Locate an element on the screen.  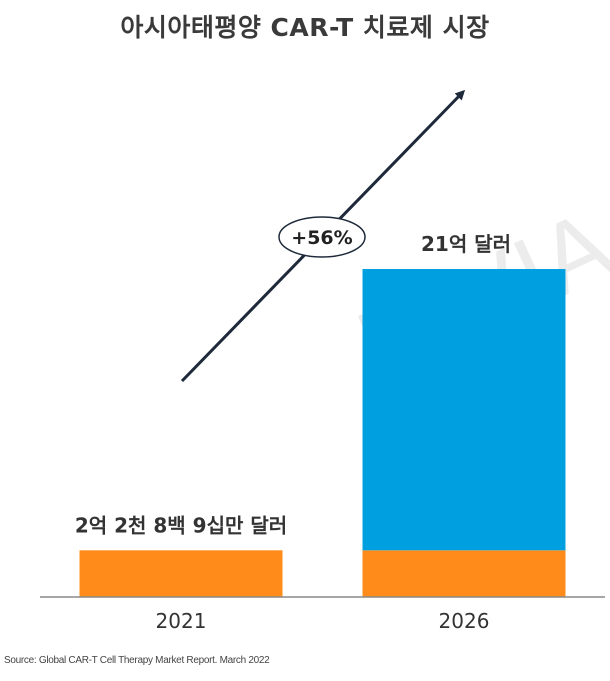
x-tick-label-2021: 2021 is located at coordinates (181, 621).